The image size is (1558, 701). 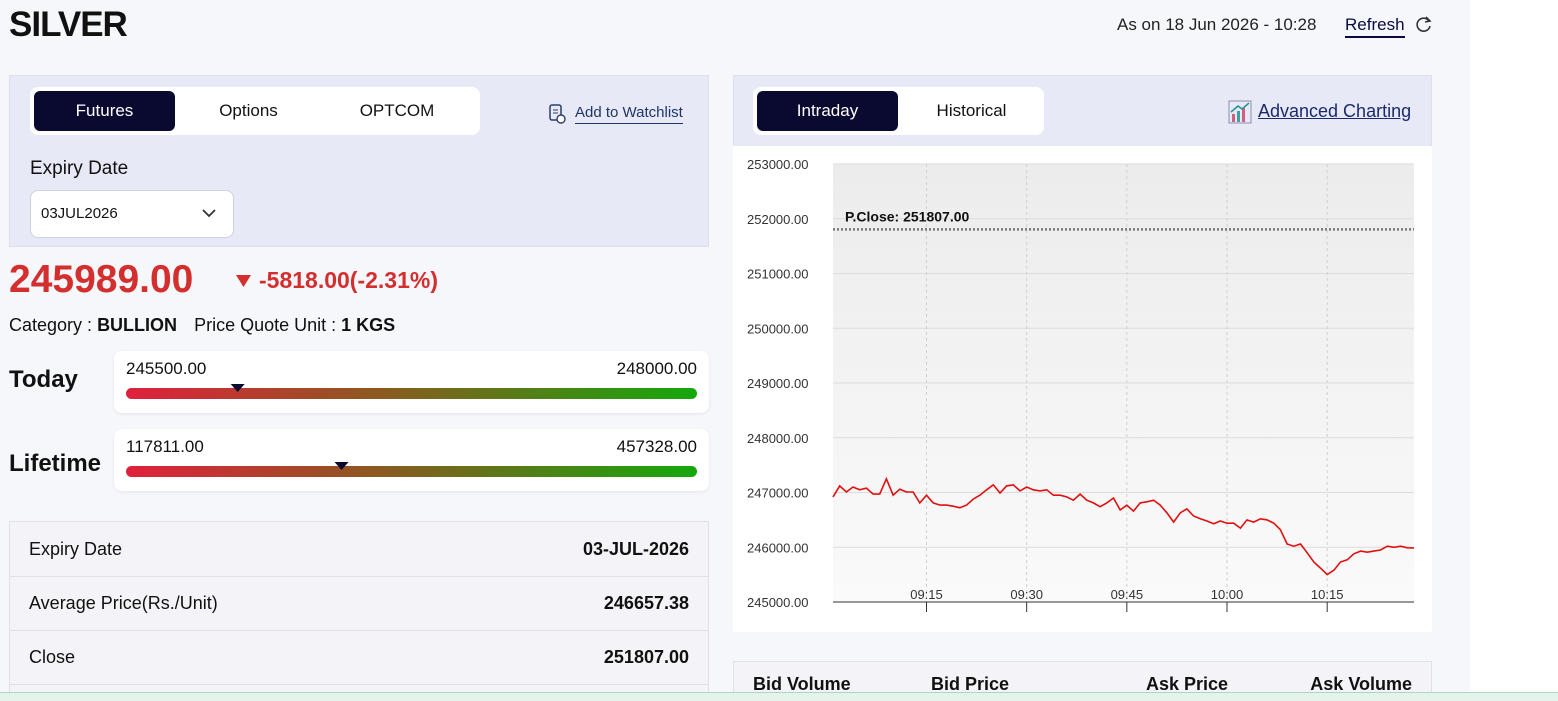 I want to click on y-tick-label: 245000.00, so click(x=777, y=602).